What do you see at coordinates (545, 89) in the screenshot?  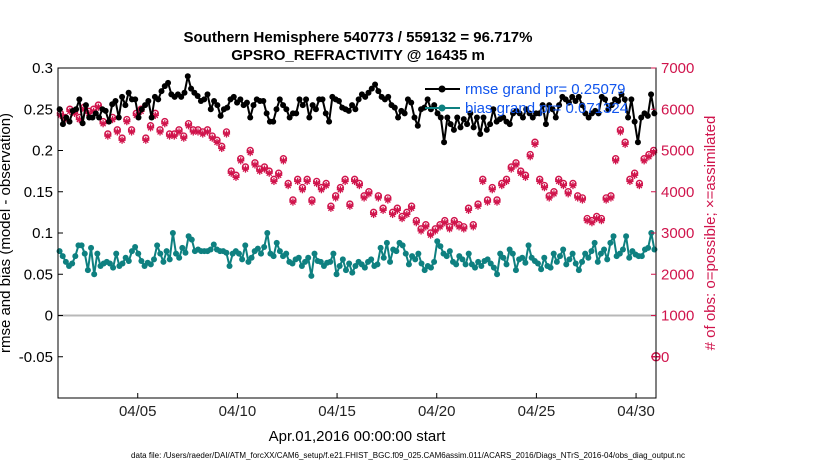 I see `legend-rmse-label: rmse grand pr= 0.25079` at bounding box center [545, 89].